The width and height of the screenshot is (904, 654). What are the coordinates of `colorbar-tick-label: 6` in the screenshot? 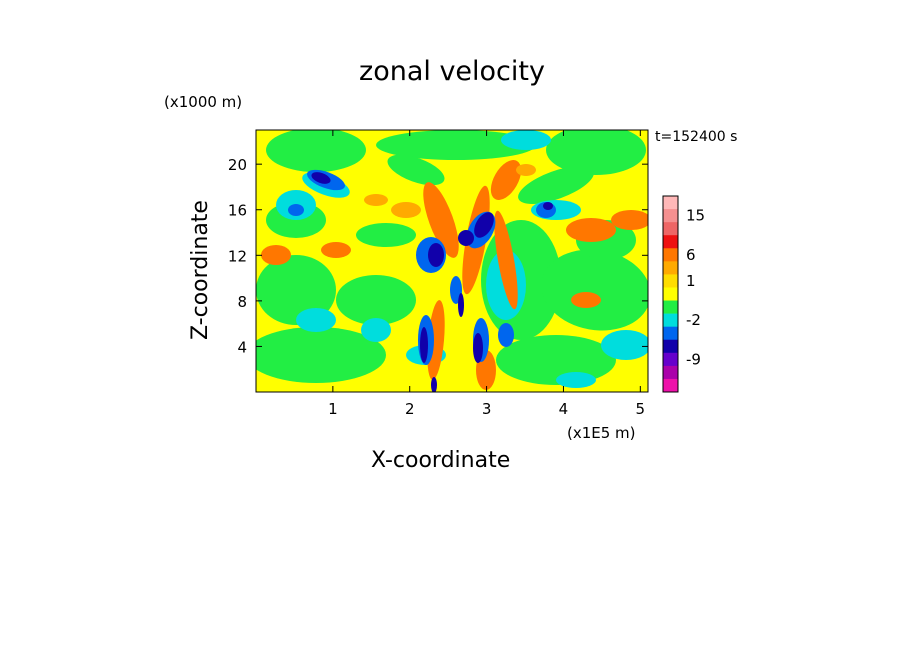 It's located at (691, 255).